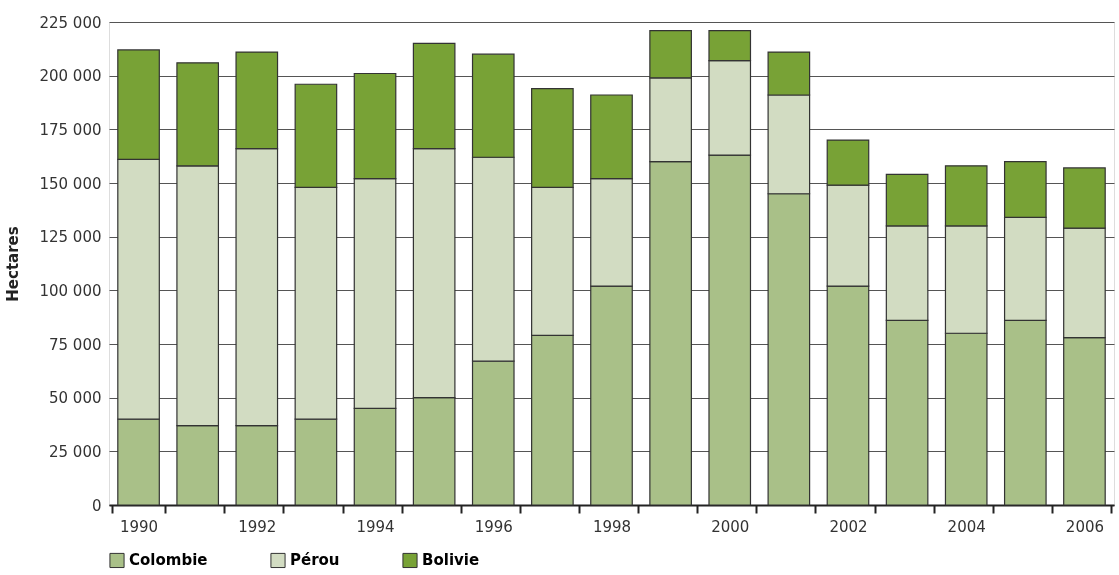 The image size is (1119, 575). Describe the element at coordinates (493, 526) in the screenshot. I see `x-tick-label: 1996` at that location.